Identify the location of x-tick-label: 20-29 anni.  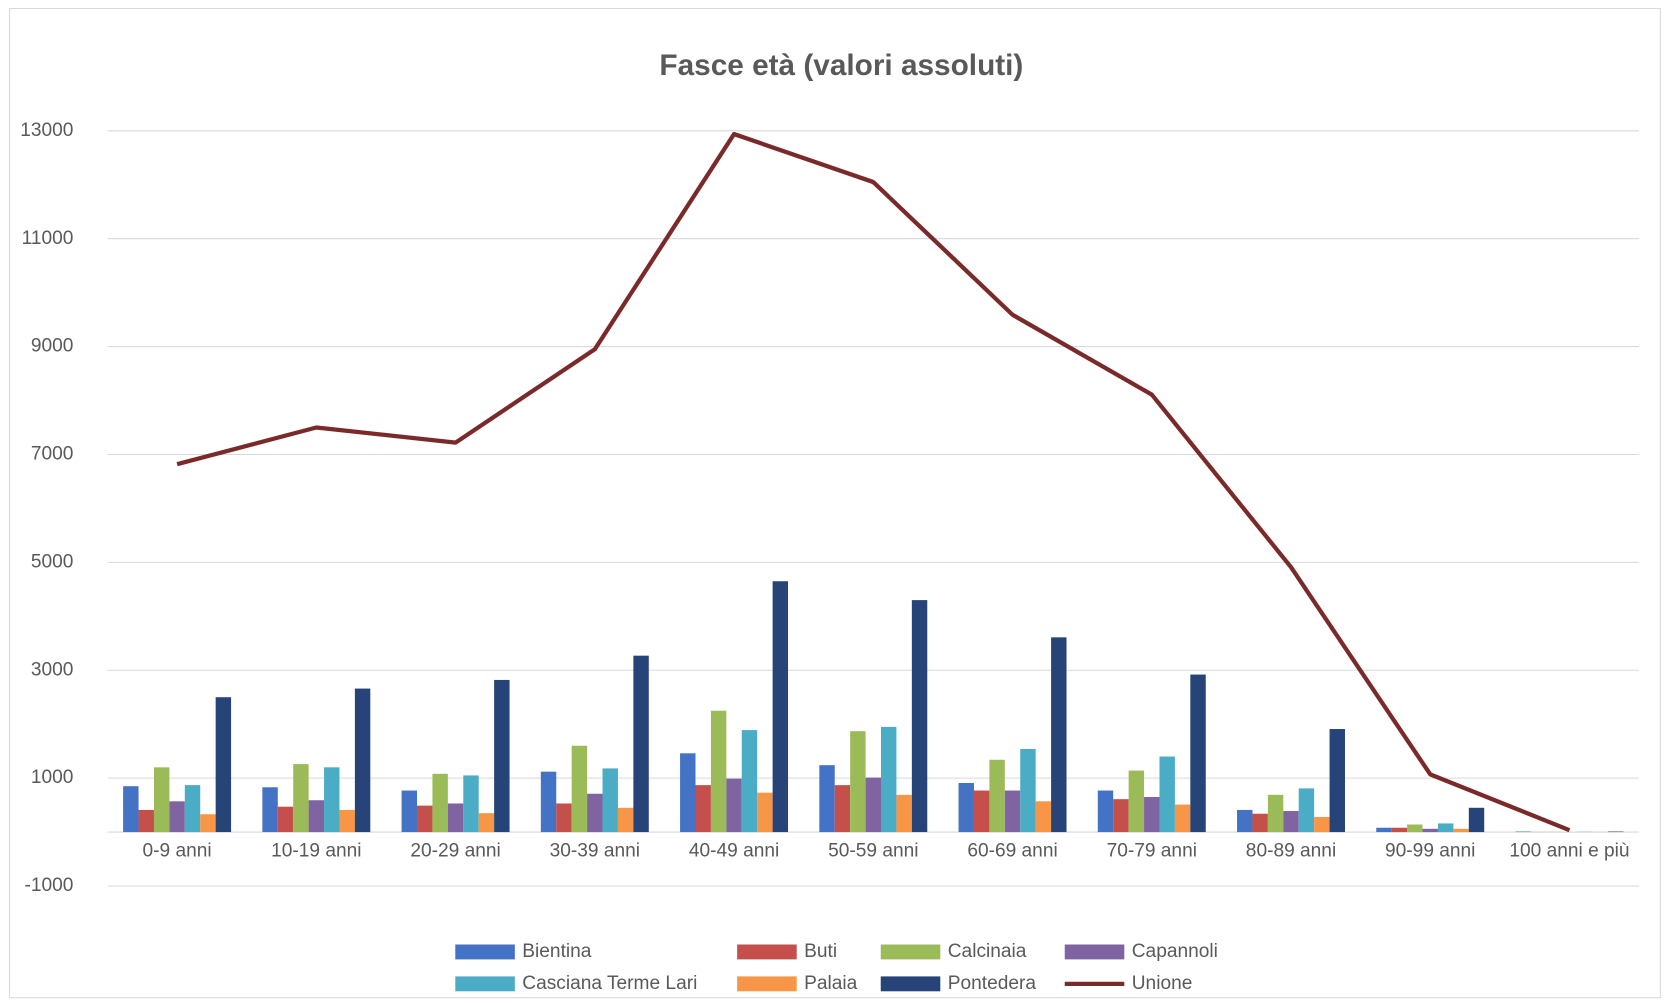
(455, 850).